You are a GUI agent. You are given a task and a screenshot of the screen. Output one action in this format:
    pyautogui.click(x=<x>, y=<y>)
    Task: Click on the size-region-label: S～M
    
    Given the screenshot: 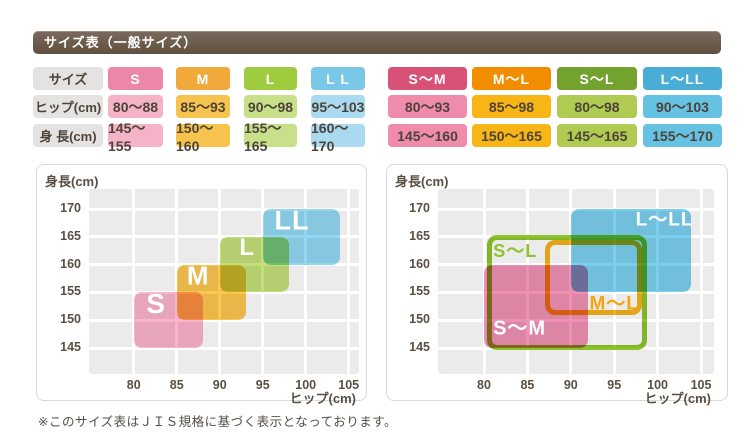 What is the action you would take?
    pyautogui.click(x=520, y=328)
    